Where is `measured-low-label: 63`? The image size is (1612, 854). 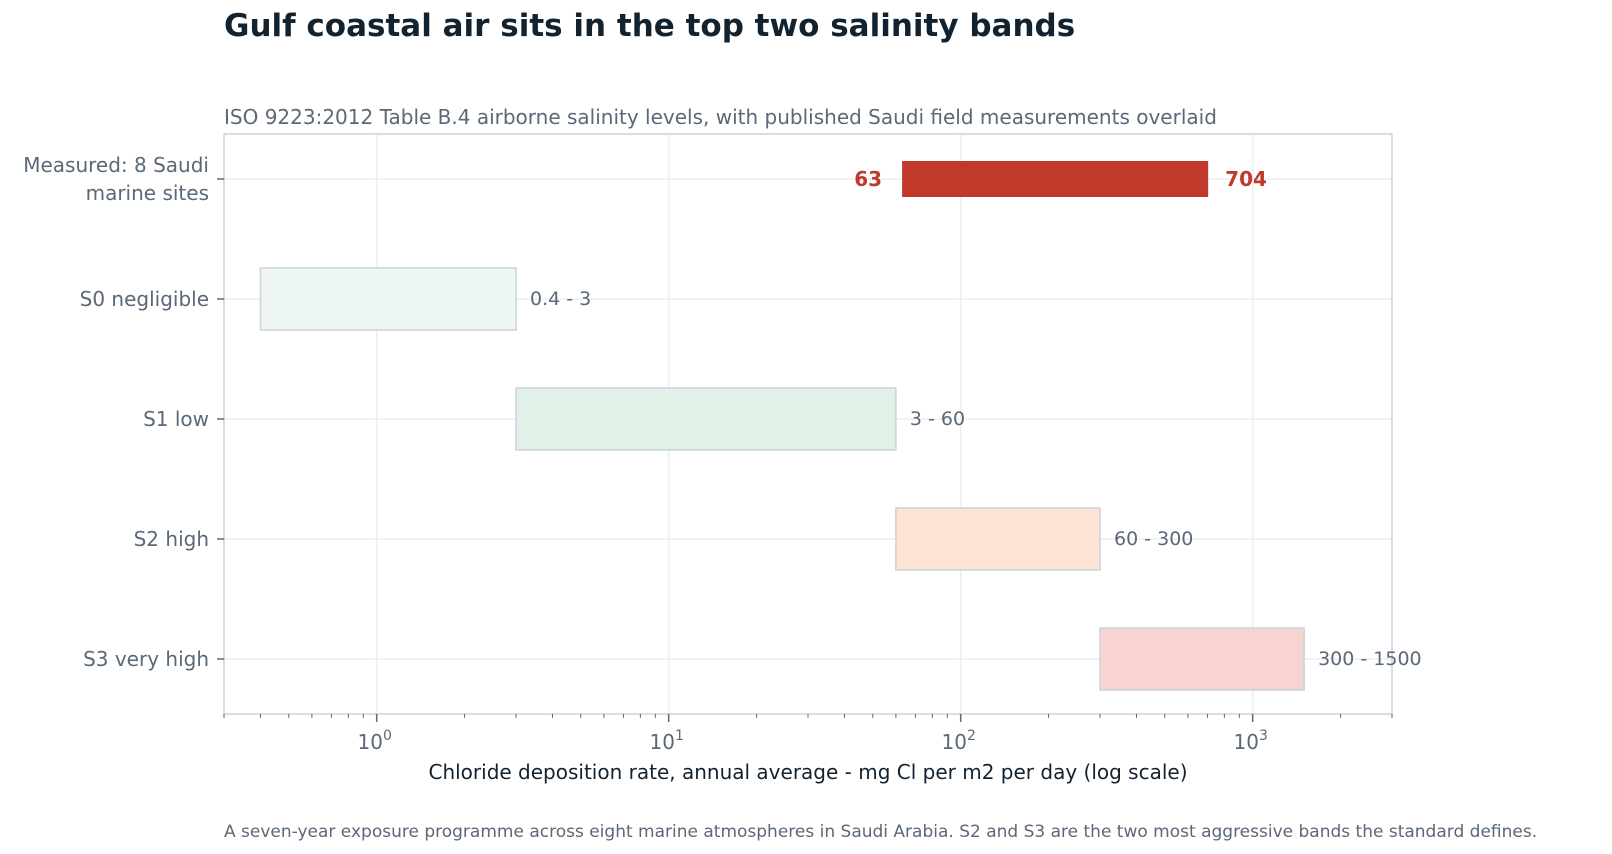
measured-low-label: 63 is located at coordinates (868, 179).